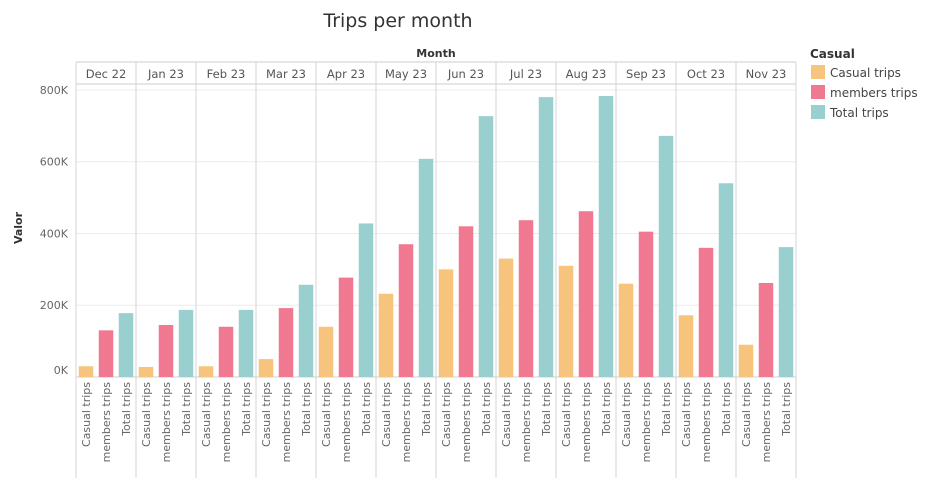 This screenshot has width=948, height=482. What do you see at coordinates (406, 74) in the screenshot?
I see `month-header-label: May 23` at bounding box center [406, 74].